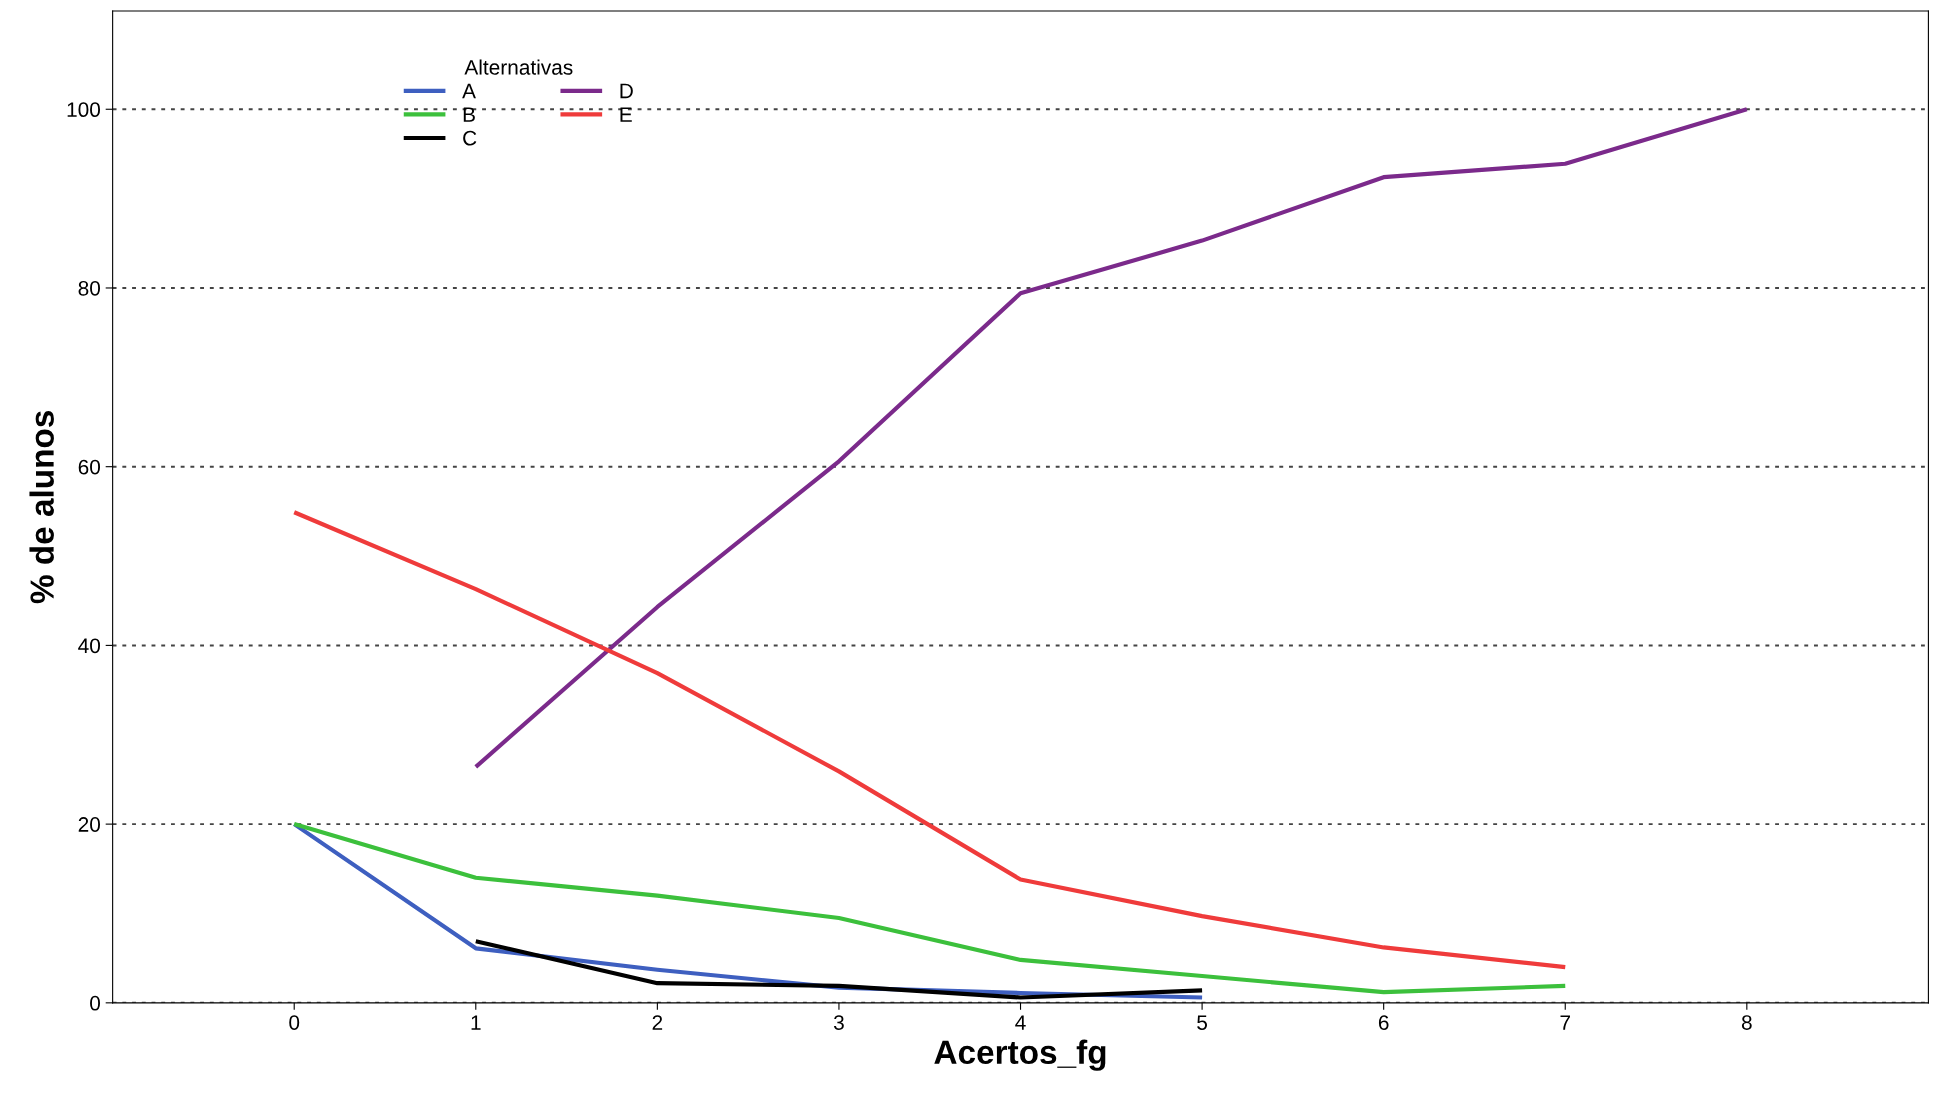 The height and width of the screenshot is (1096, 1942). I want to click on x-tick-label: 4, so click(1020, 1022).